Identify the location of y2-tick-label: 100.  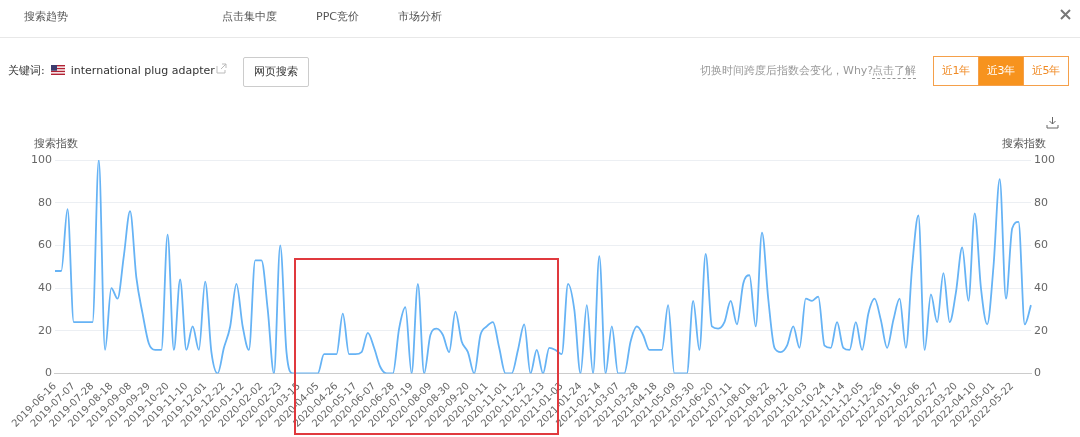
(1044, 159).